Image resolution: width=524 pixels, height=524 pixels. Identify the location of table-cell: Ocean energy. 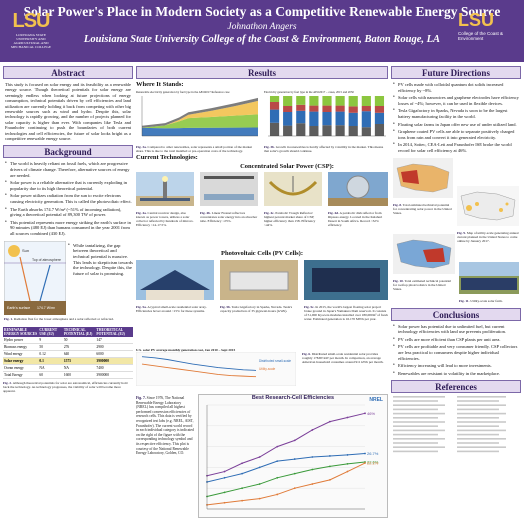
(21, 368).